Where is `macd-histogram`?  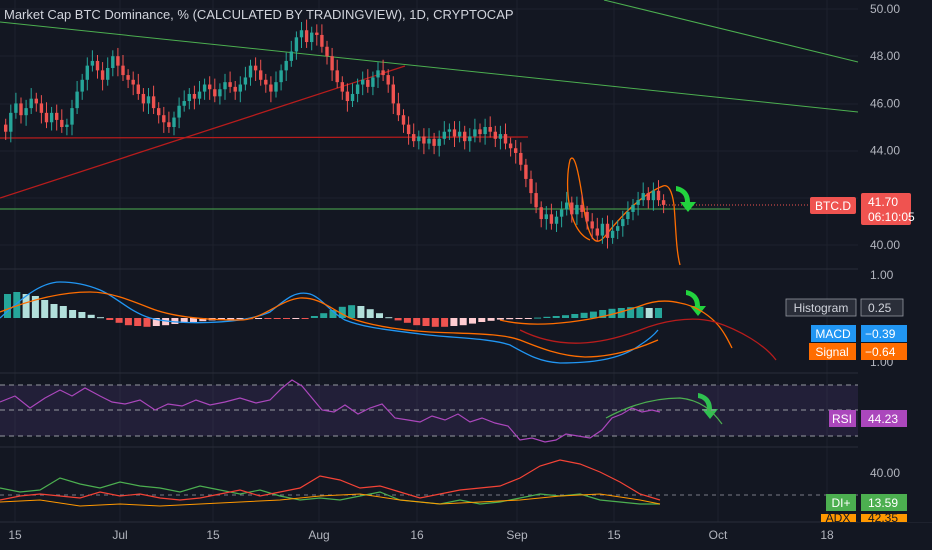 macd-histogram is located at coordinates (333, 309).